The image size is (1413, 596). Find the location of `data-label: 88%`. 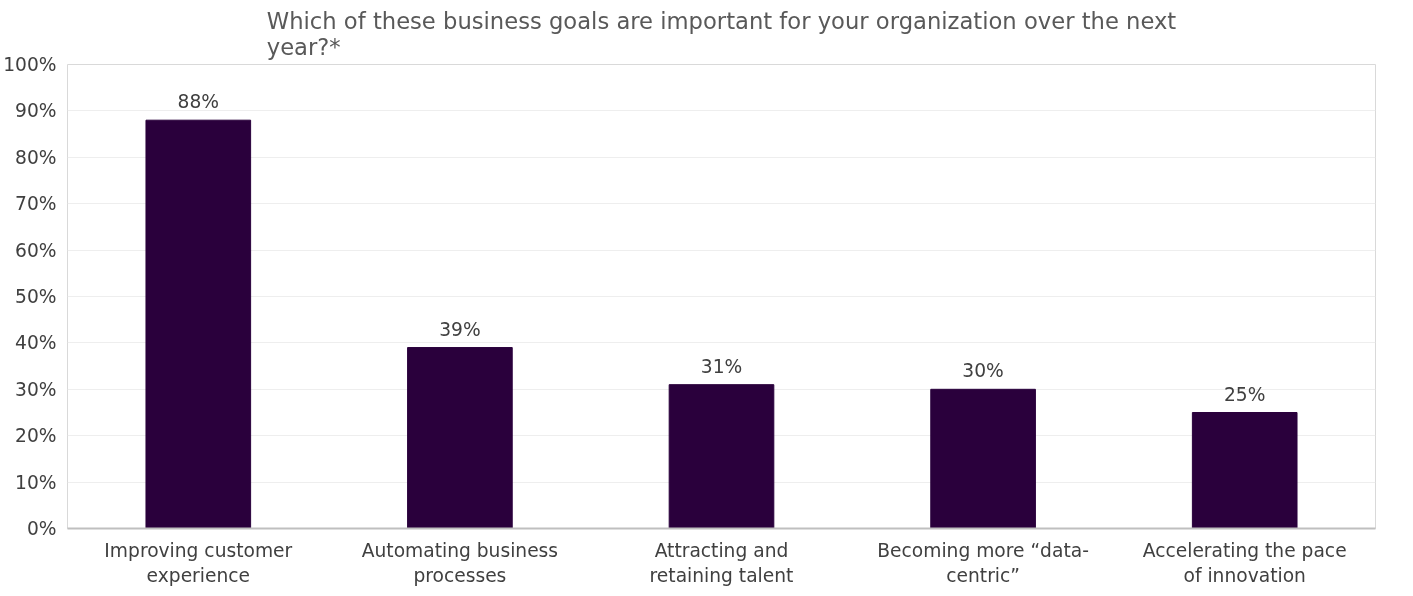

data-label: 88% is located at coordinates (198, 102).